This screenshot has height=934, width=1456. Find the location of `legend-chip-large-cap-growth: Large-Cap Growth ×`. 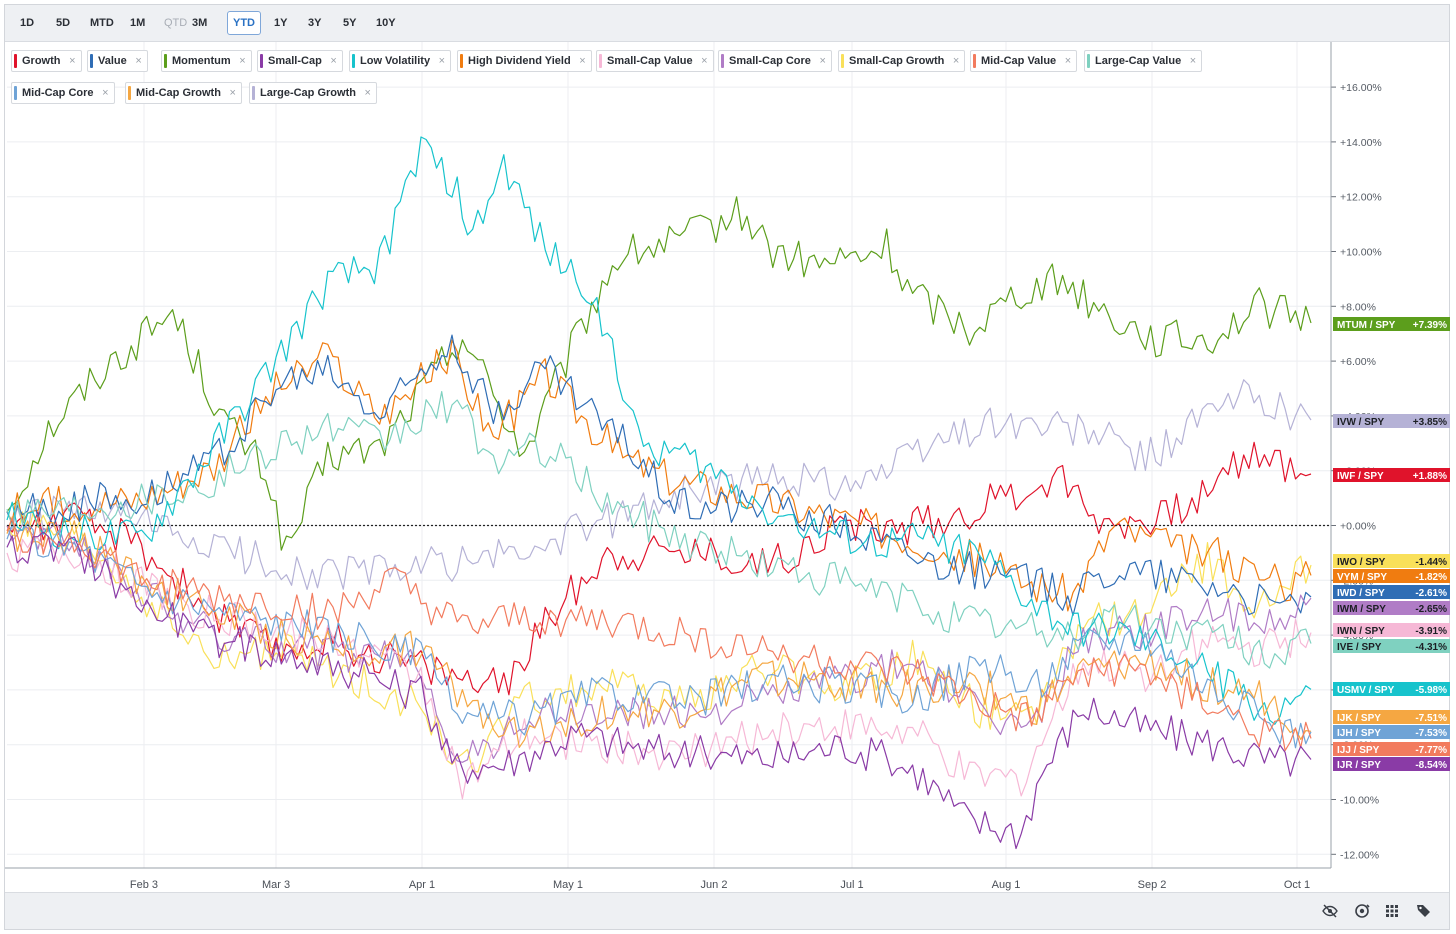

legend-chip-large-cap-growth: Large-Cap Growth × is located at coordinates (313, 93).